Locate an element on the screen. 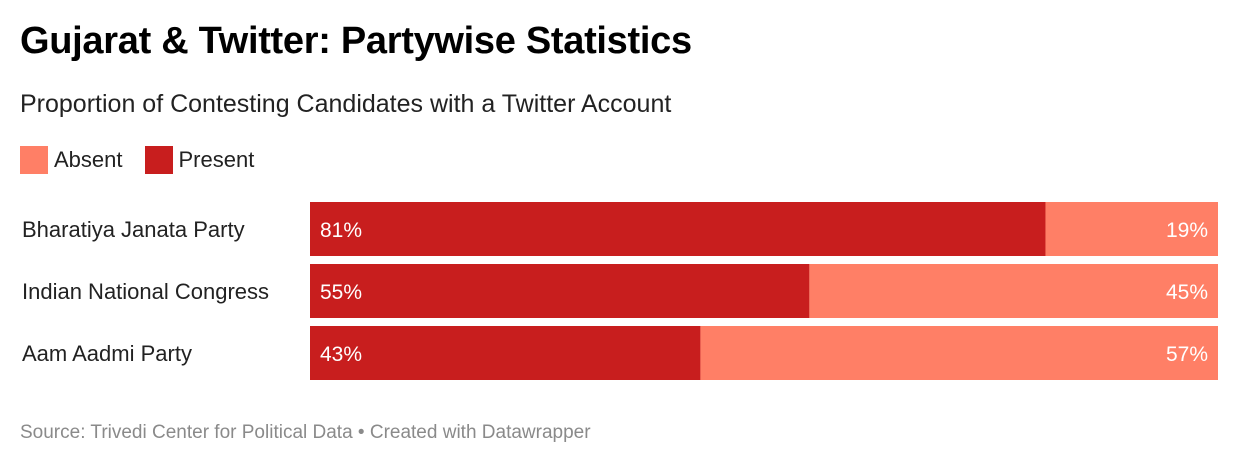 The image size is (1240, 468). bar-present-aam-aadmi-party is located at coordinates (505, 353).